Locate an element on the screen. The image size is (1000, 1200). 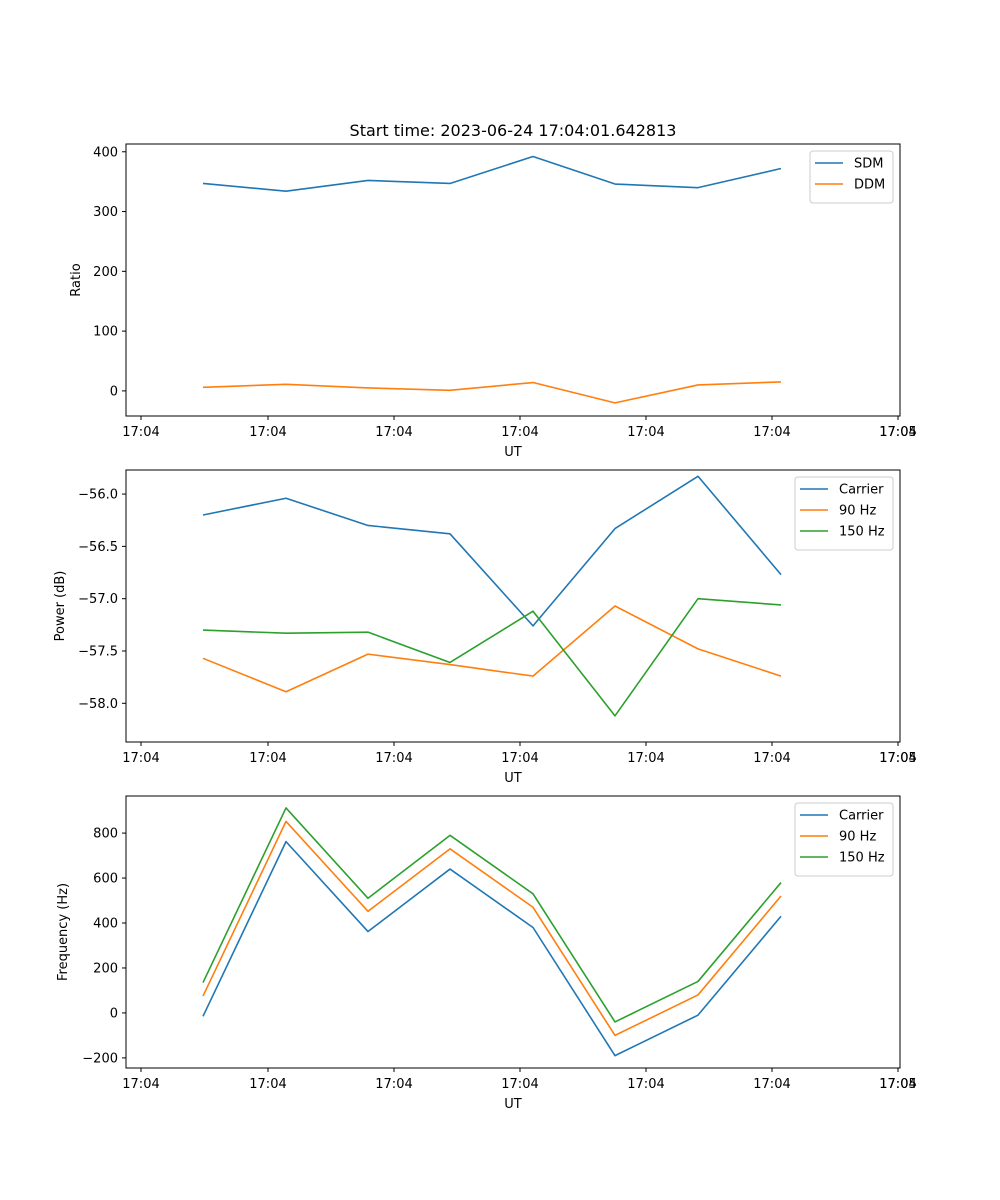
y-axis-power: −56.0 −56.5 −57.0 −57.5 −58.0 is located at coordinates (102, 600).